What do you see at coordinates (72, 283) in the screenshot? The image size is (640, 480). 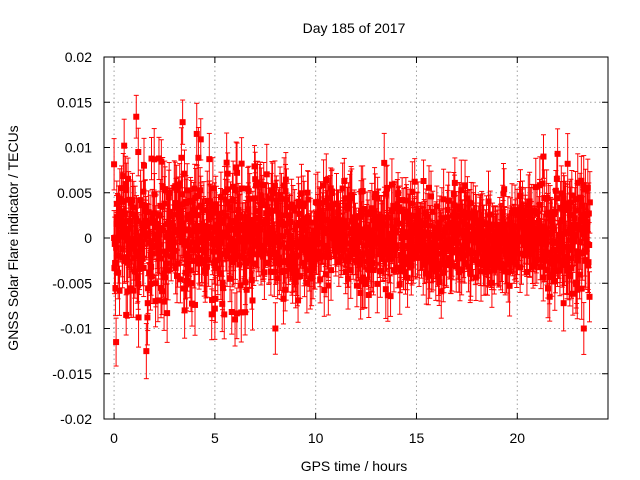 I see `y-tick-label: -0.005` at bounding box center [72, 283].